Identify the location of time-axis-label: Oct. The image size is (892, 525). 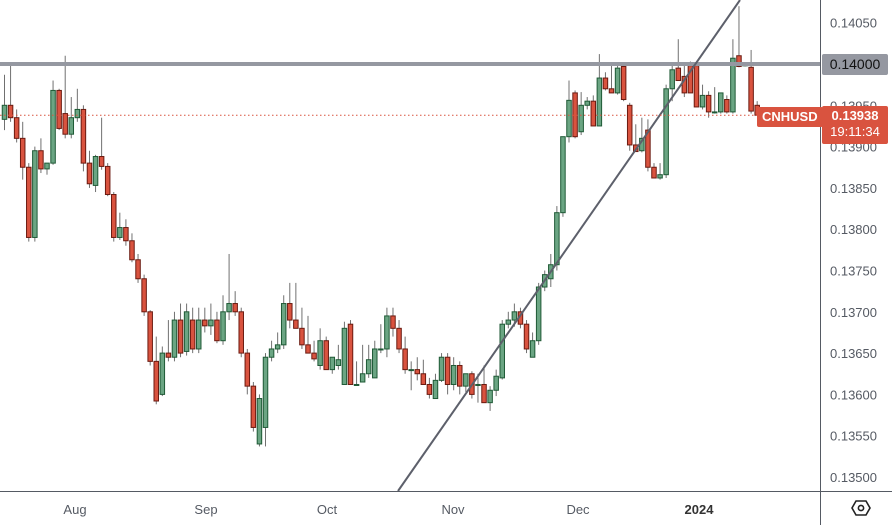
(327, 509).